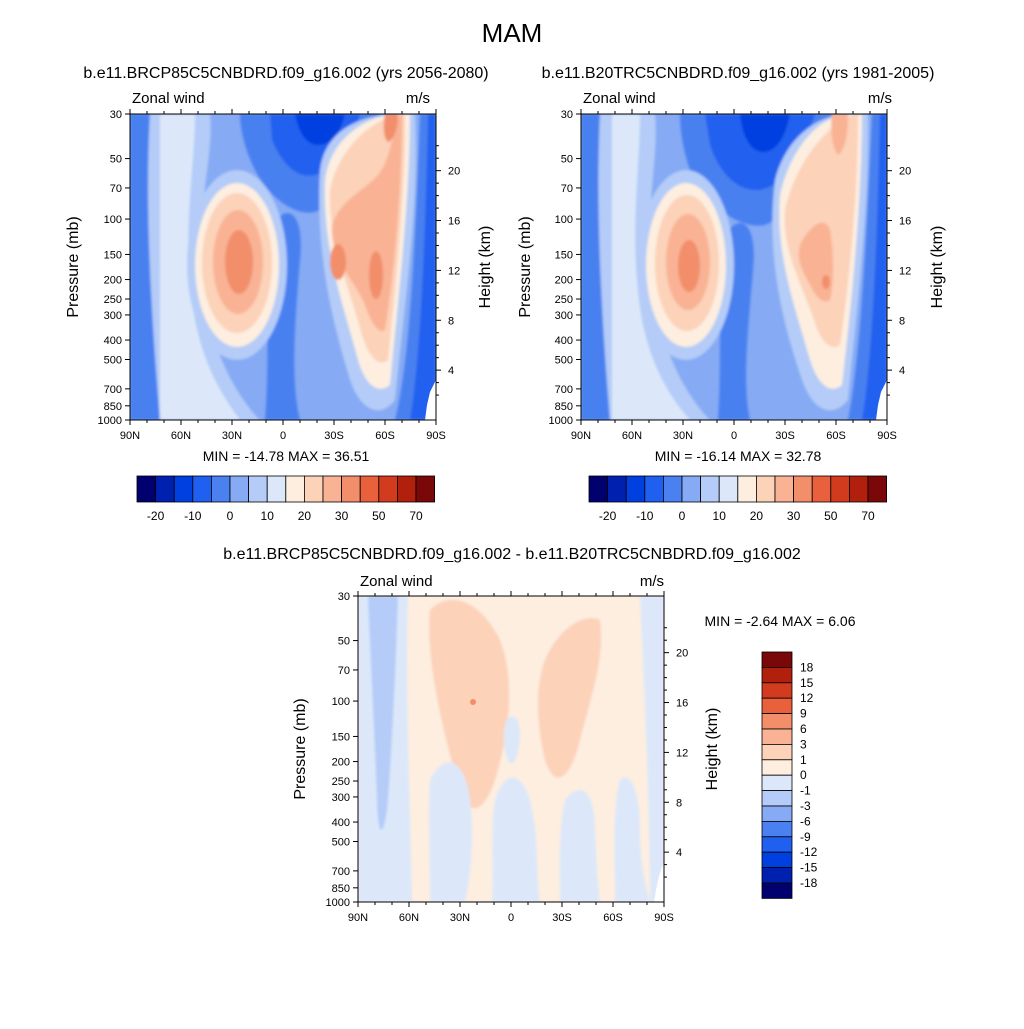 The image size is (1024, 1029). Describe the element at coordinates (416, 516) in the screenshot. I see `colorbar-label: 70` at that location.